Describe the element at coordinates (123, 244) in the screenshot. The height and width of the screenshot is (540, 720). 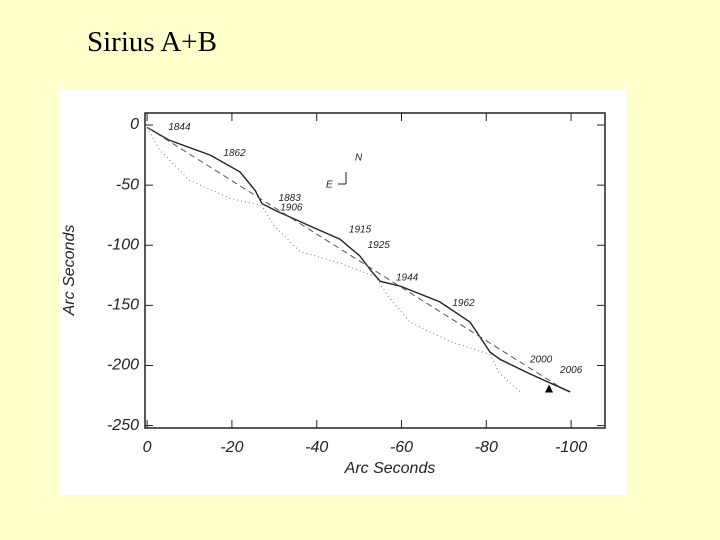
I see `y-tick-label: -100` at that location.